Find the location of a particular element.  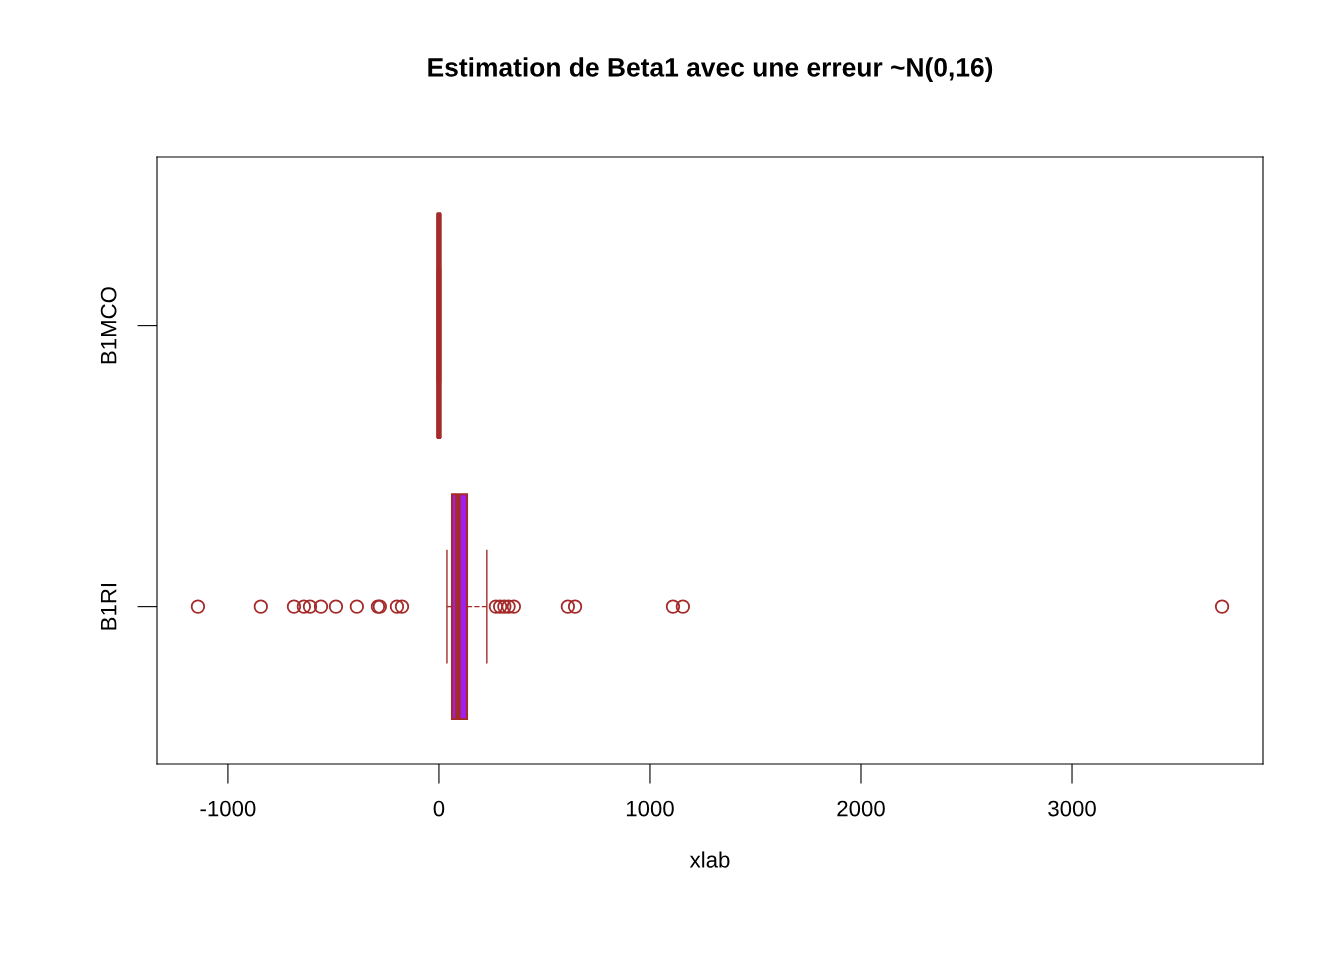

y-tick-label: B1MCO is located at coordinates (108, 325).